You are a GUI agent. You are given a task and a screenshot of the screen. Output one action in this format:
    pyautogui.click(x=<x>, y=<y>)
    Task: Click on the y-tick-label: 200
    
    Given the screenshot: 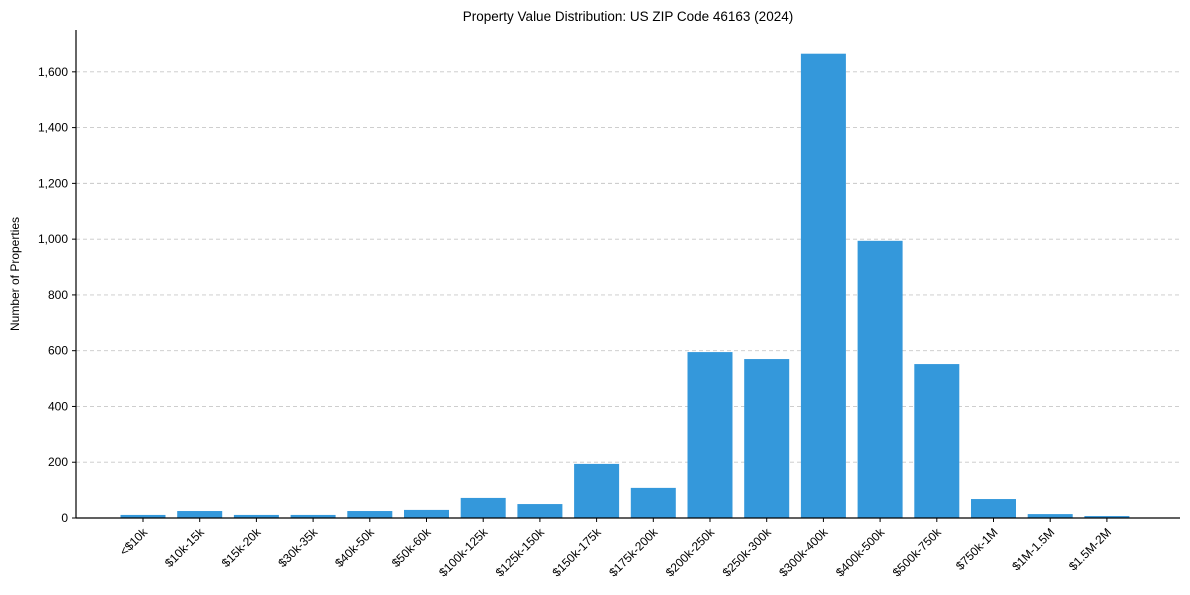 What is the action you would take?
    pyautogui.click(x=58, y=462)
    